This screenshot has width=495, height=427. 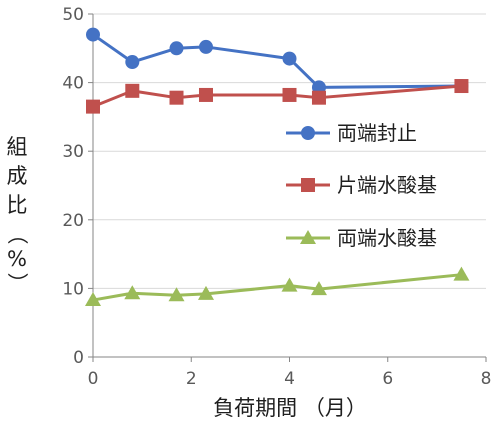 What do you see at coordinates (73, 289) in the screenshot?
I see `y-tick-label: 10` at bounding box center [73, 289].